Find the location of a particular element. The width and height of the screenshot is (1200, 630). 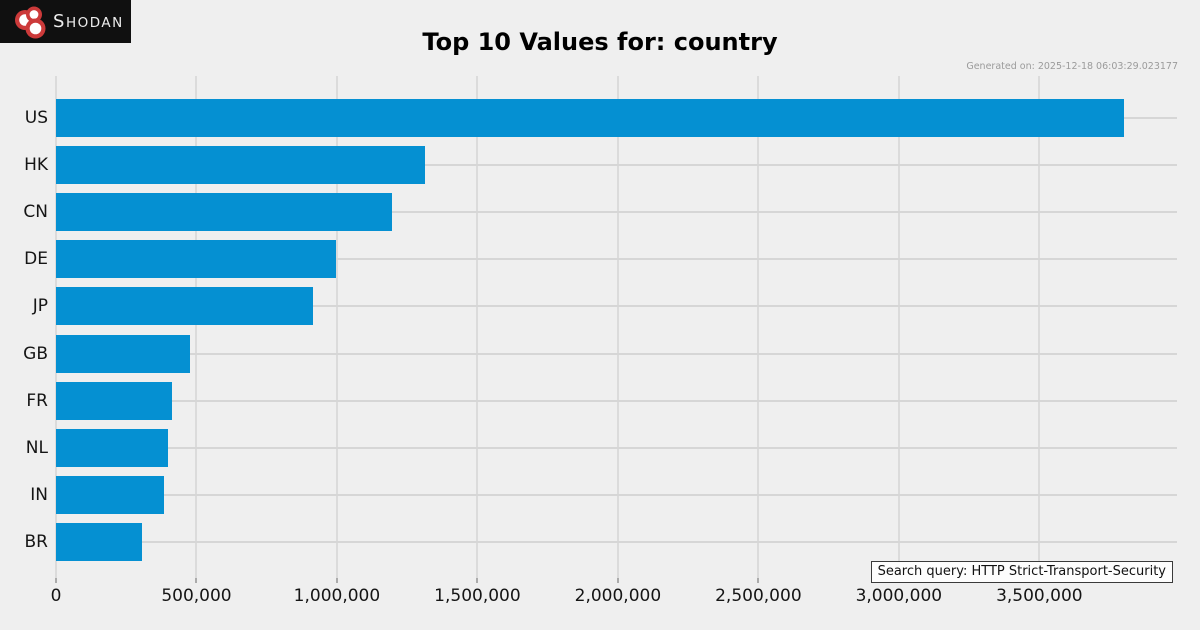

bar-row-fr: FR is located at coordinates (601, 400).